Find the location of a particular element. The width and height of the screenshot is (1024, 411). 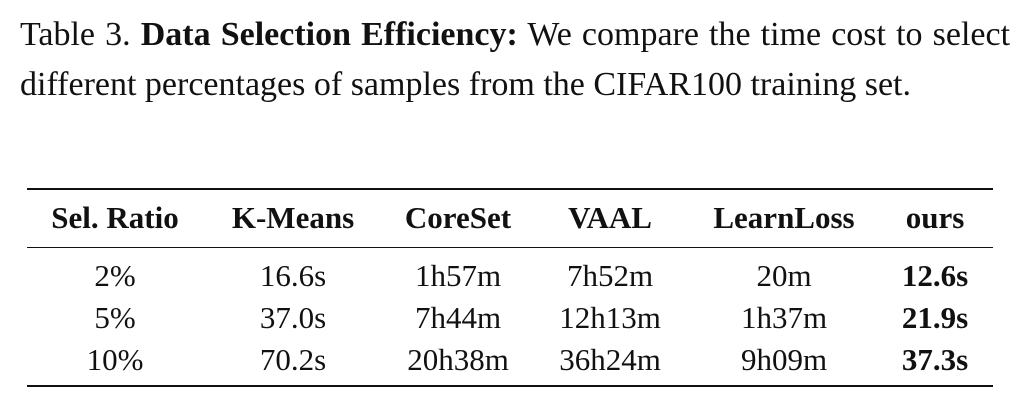

header-ours: ours is located at coordinates (935, 217).